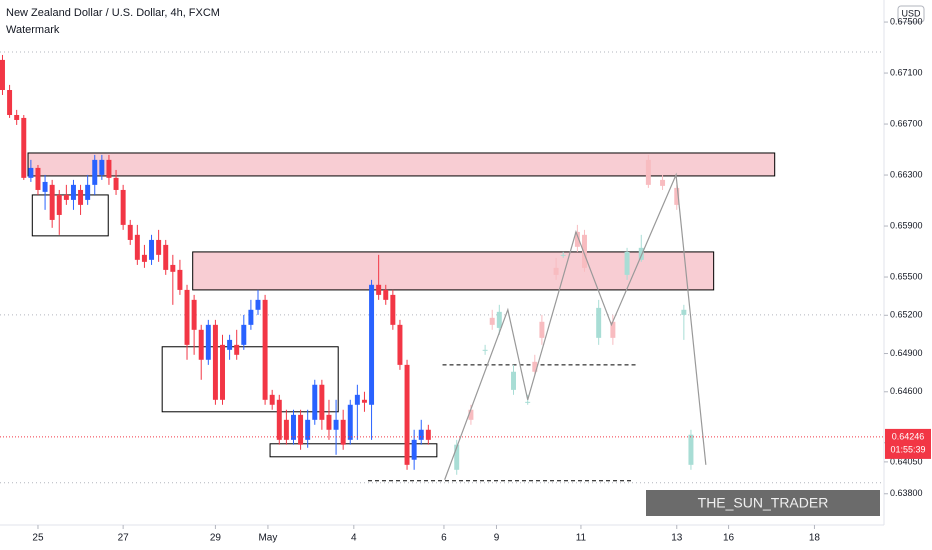  What do you see at coordinates (216, 538) in the screenshot?
I see `x-tick-label: 29` at bounding box center [216, 538].